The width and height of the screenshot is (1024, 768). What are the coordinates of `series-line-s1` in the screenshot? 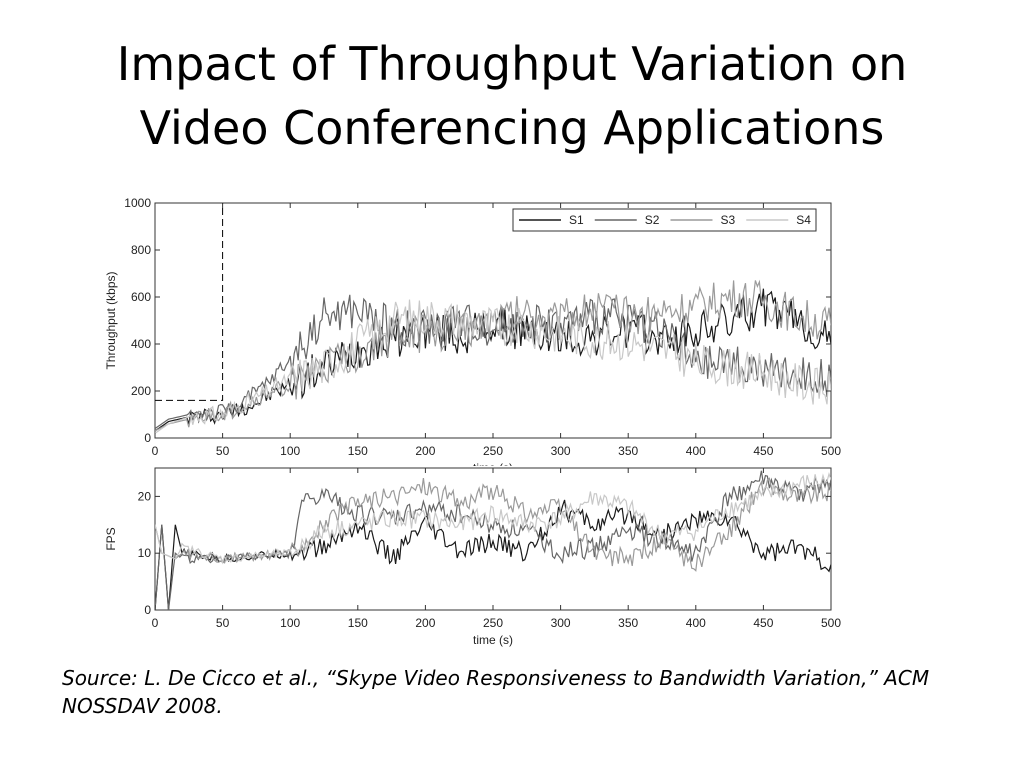 It's located at (493, 554).